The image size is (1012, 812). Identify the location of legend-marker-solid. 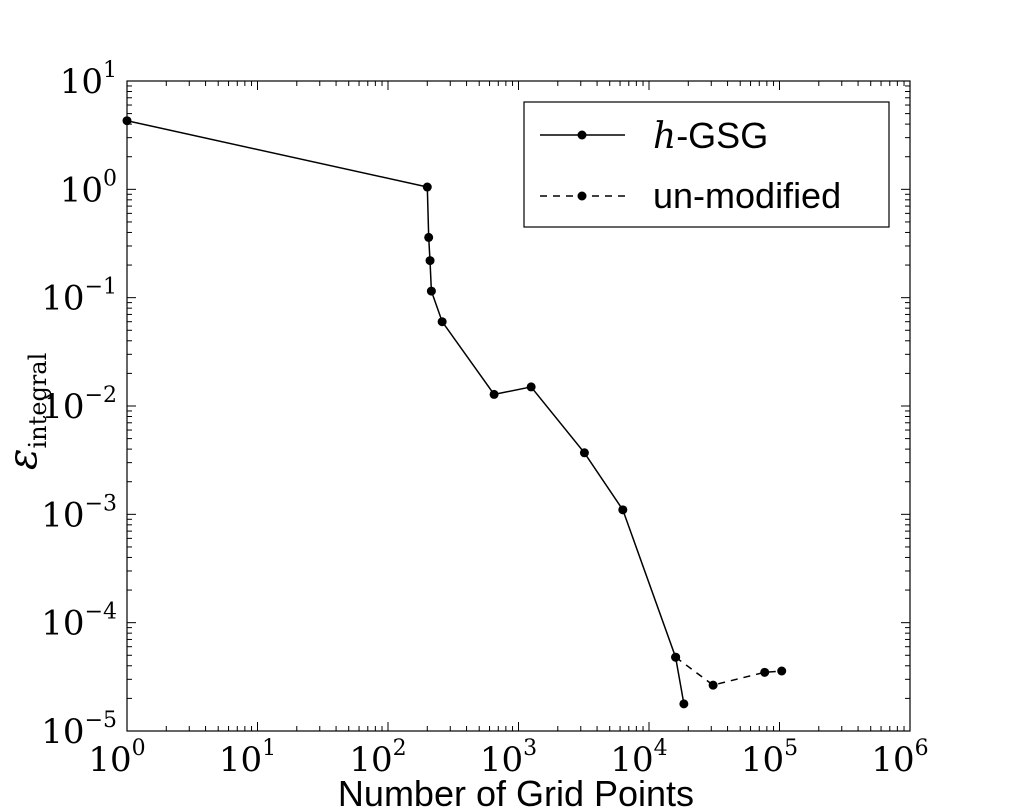
(582, 135).